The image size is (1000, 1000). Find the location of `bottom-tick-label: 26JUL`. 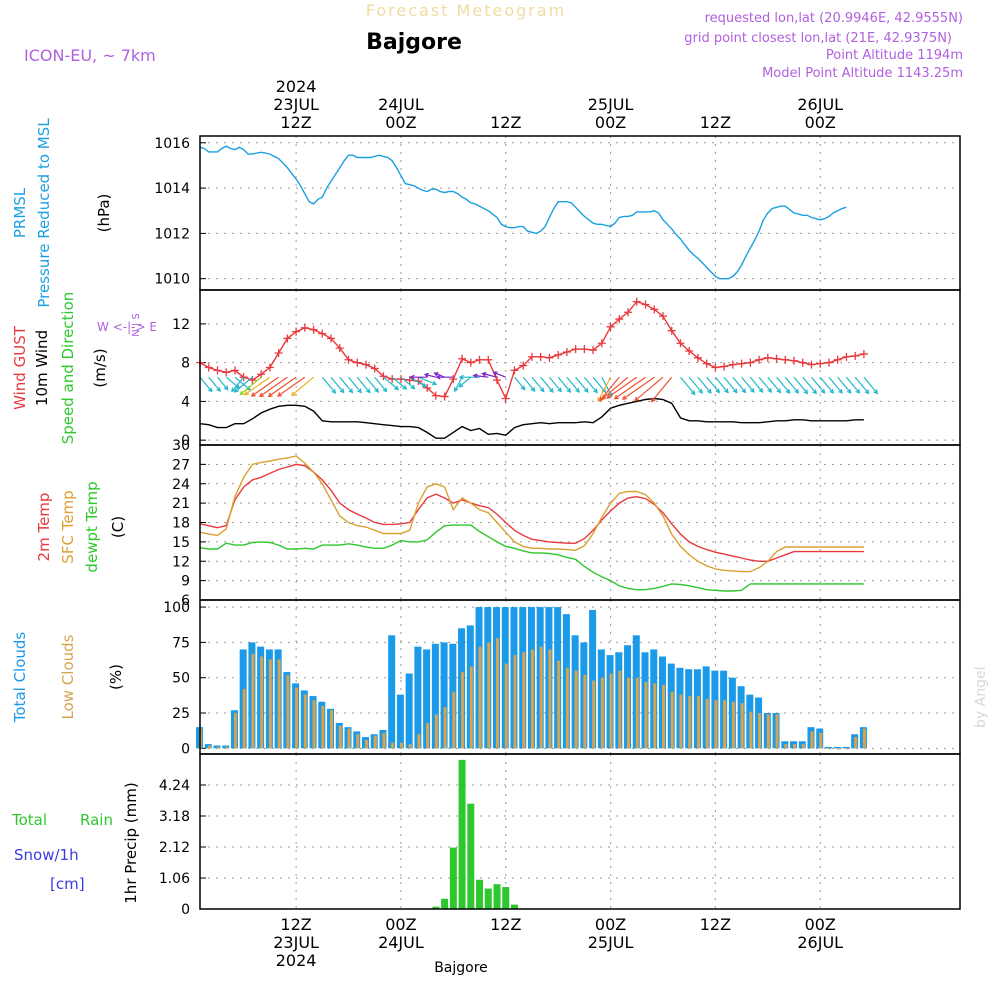

bottom-tick-label: 26JUL is located at coordinates (820, 942).